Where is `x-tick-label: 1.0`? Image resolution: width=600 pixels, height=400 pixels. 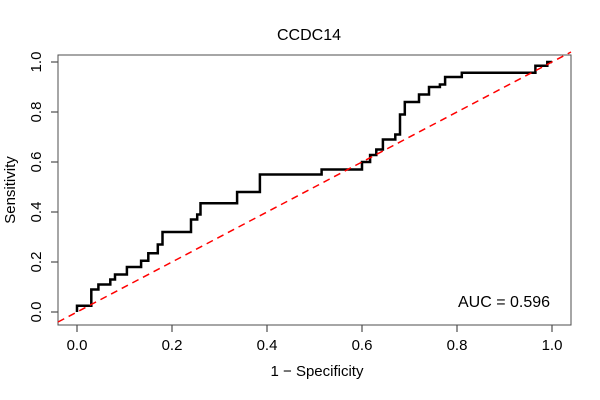 x-tick-label: 1.0 is located at coordinates (552, 345).